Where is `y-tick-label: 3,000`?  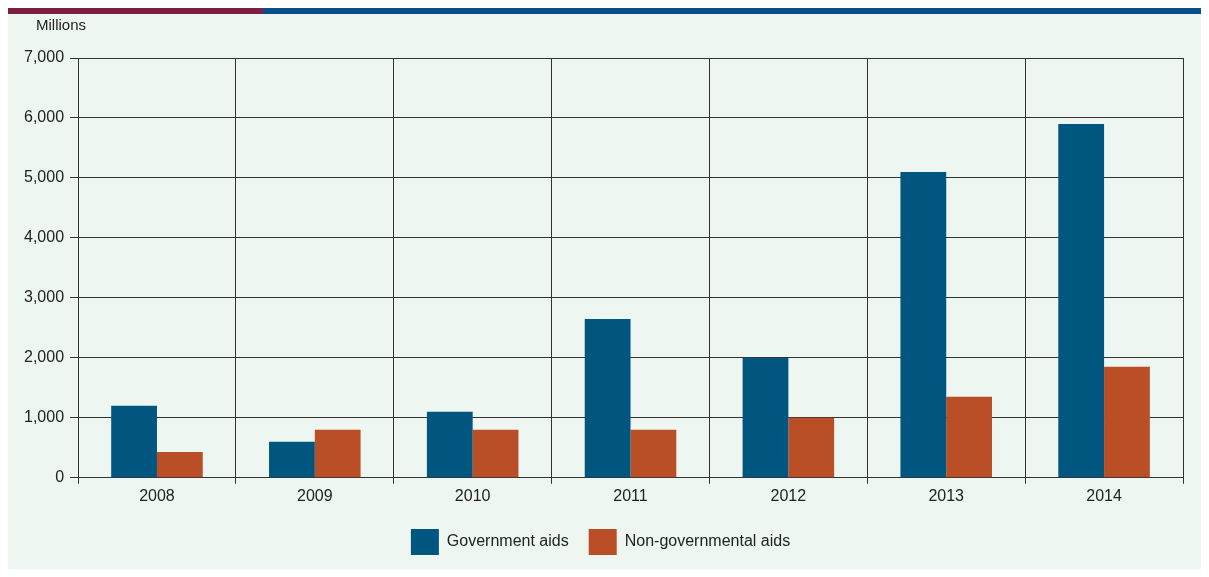 y-tick-label: 3,000 is located at coordinates (44, 297).